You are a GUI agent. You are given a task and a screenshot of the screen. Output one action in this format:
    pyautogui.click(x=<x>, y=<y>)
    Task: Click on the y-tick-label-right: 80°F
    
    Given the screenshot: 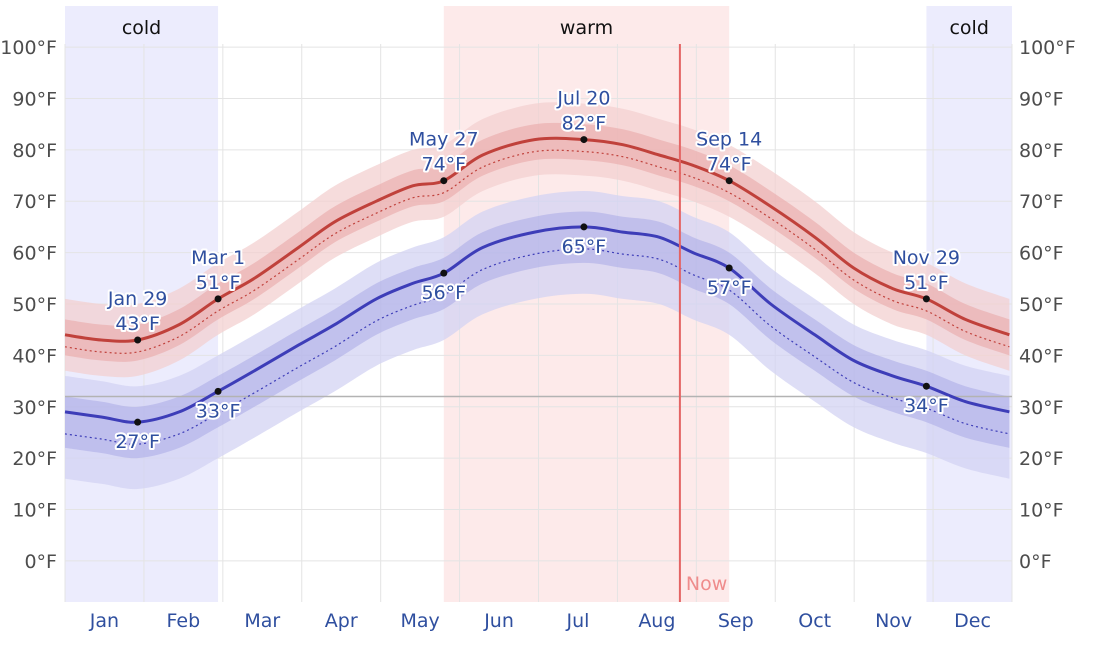 What is the action you would take?
    pyautogui.click(x=1041, y=151)
    